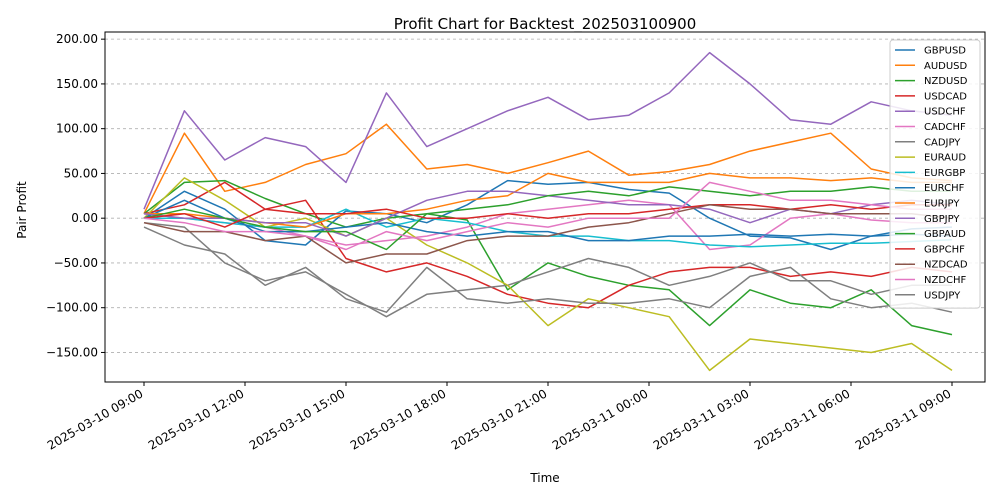 This screenshot has width=1000, height=500. What do you see at coordinates (72, 308) in the screenshot?
I see `y-tick-label: −100.00` at bounding box center [72, 308].